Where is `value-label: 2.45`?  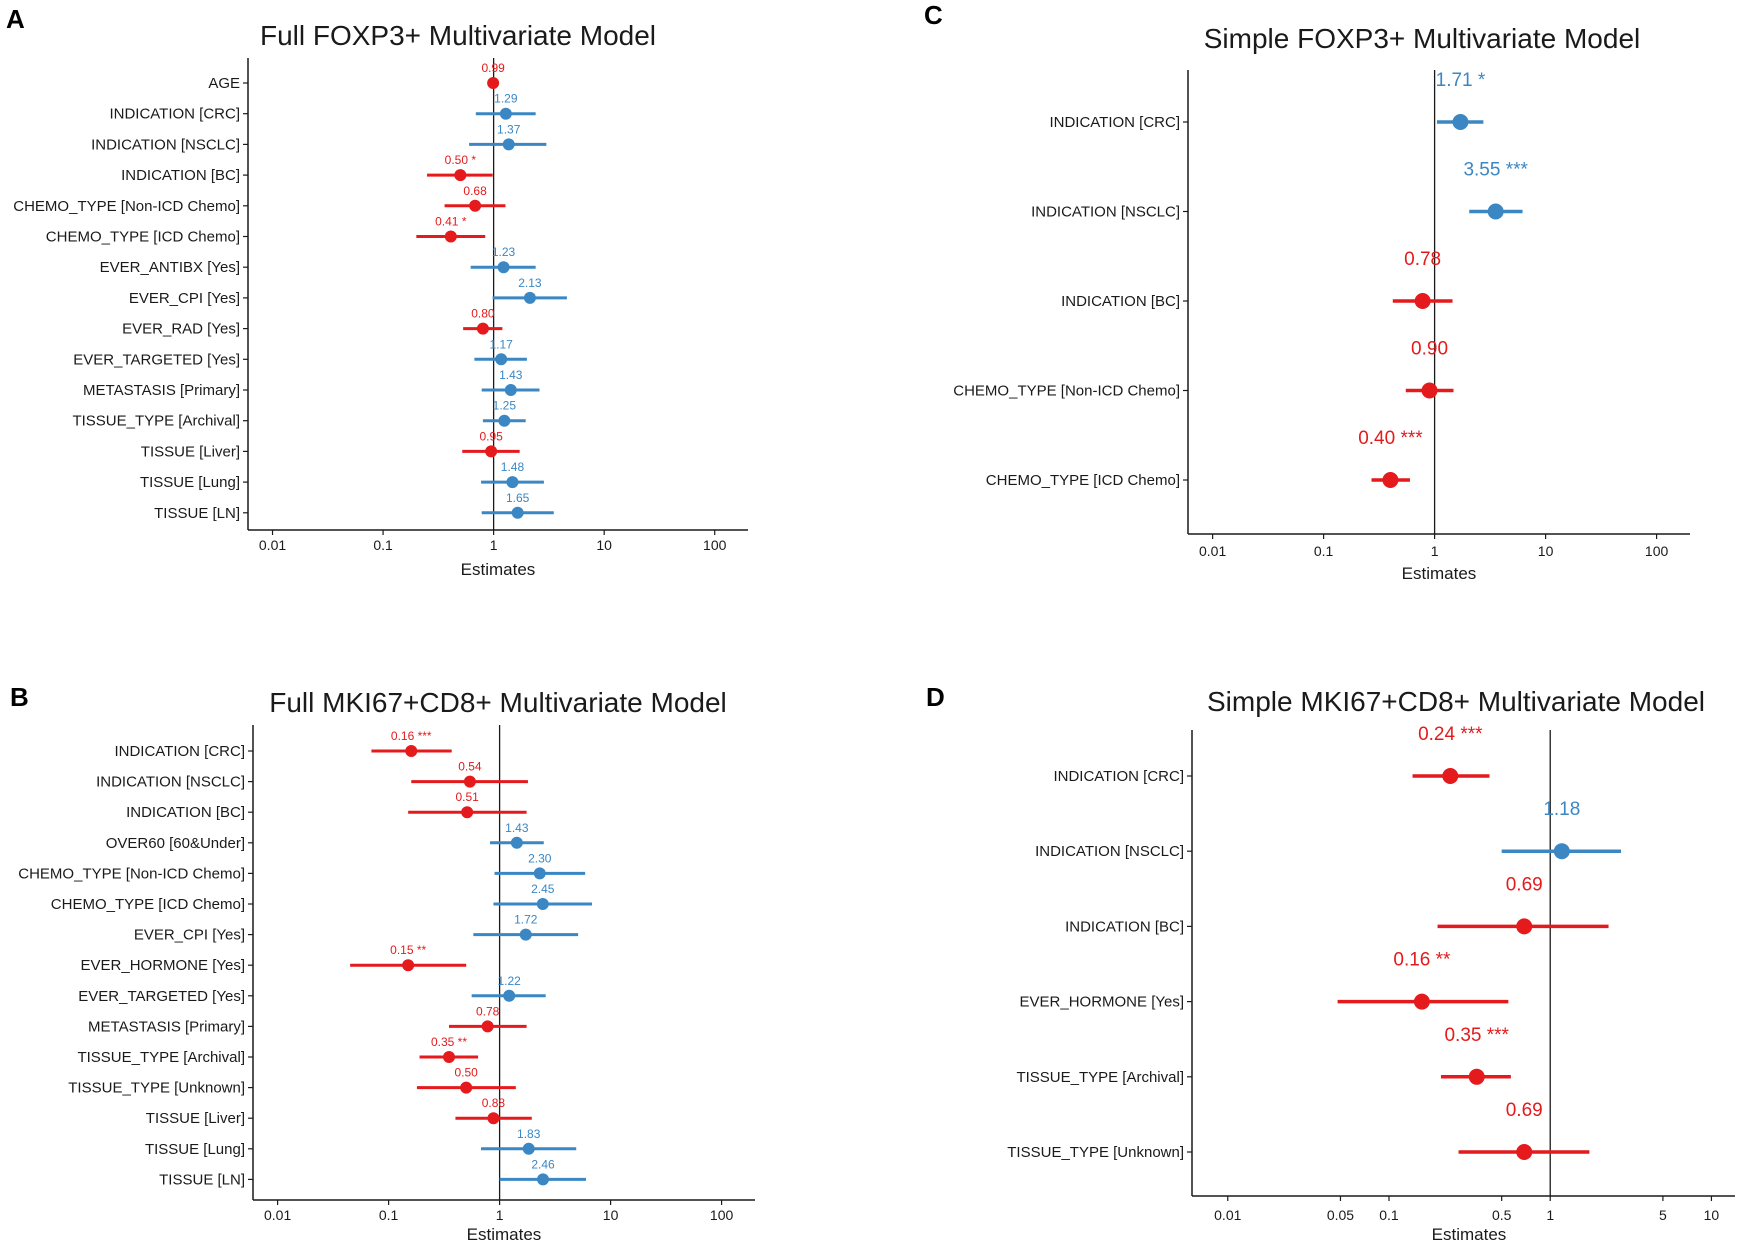 value-label: 2.45 is located at coordinates (543, 889).